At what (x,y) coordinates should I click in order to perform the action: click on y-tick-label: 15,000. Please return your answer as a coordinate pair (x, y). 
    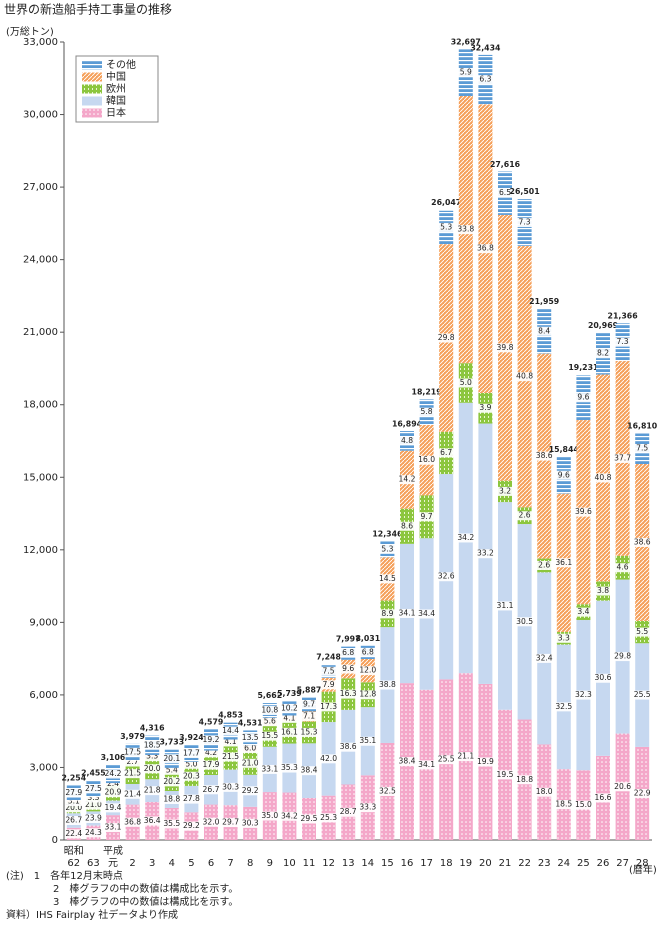
    Looking at the image, I should click on (40, 477).